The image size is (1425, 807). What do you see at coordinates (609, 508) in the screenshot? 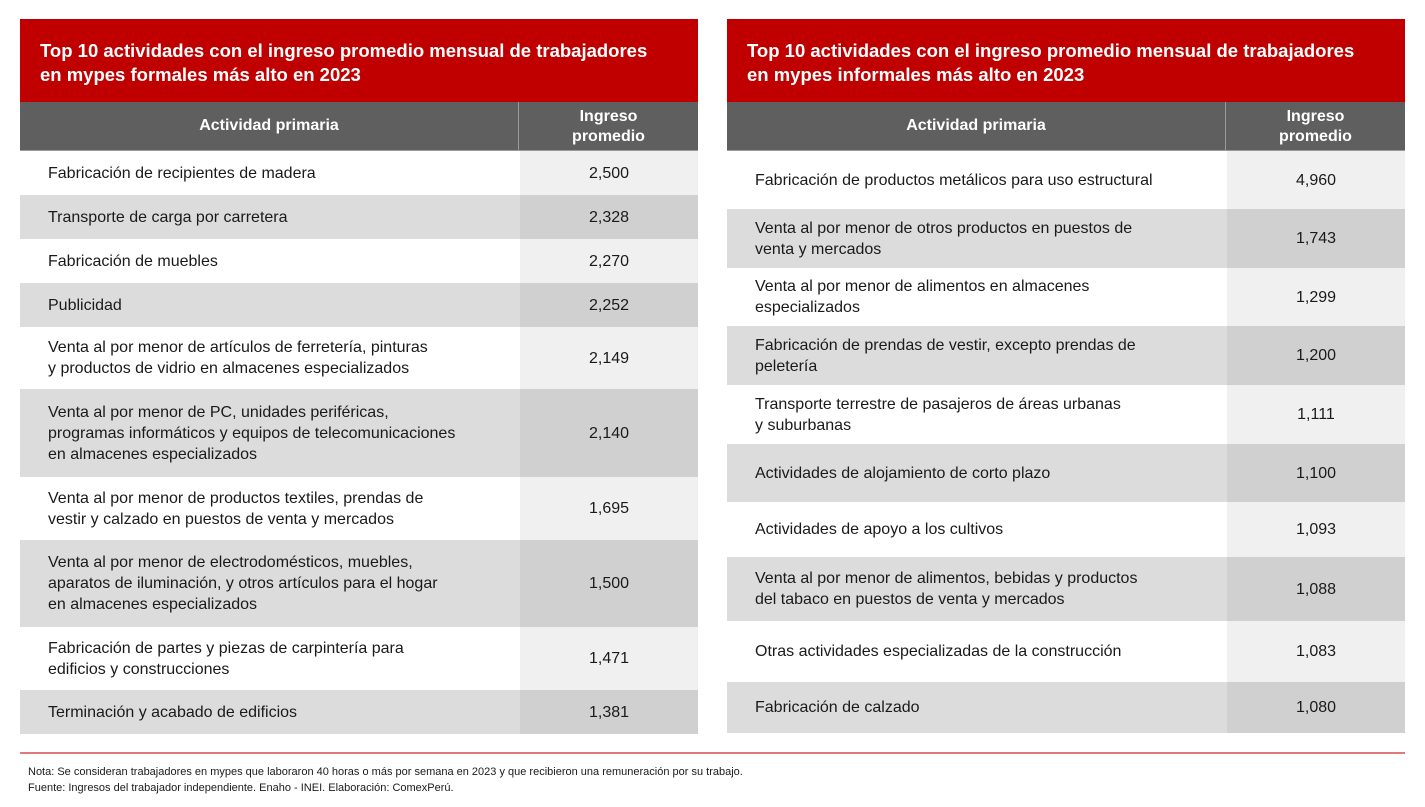
I see `income-cell: 1,695` at bounding box center [609, 508].